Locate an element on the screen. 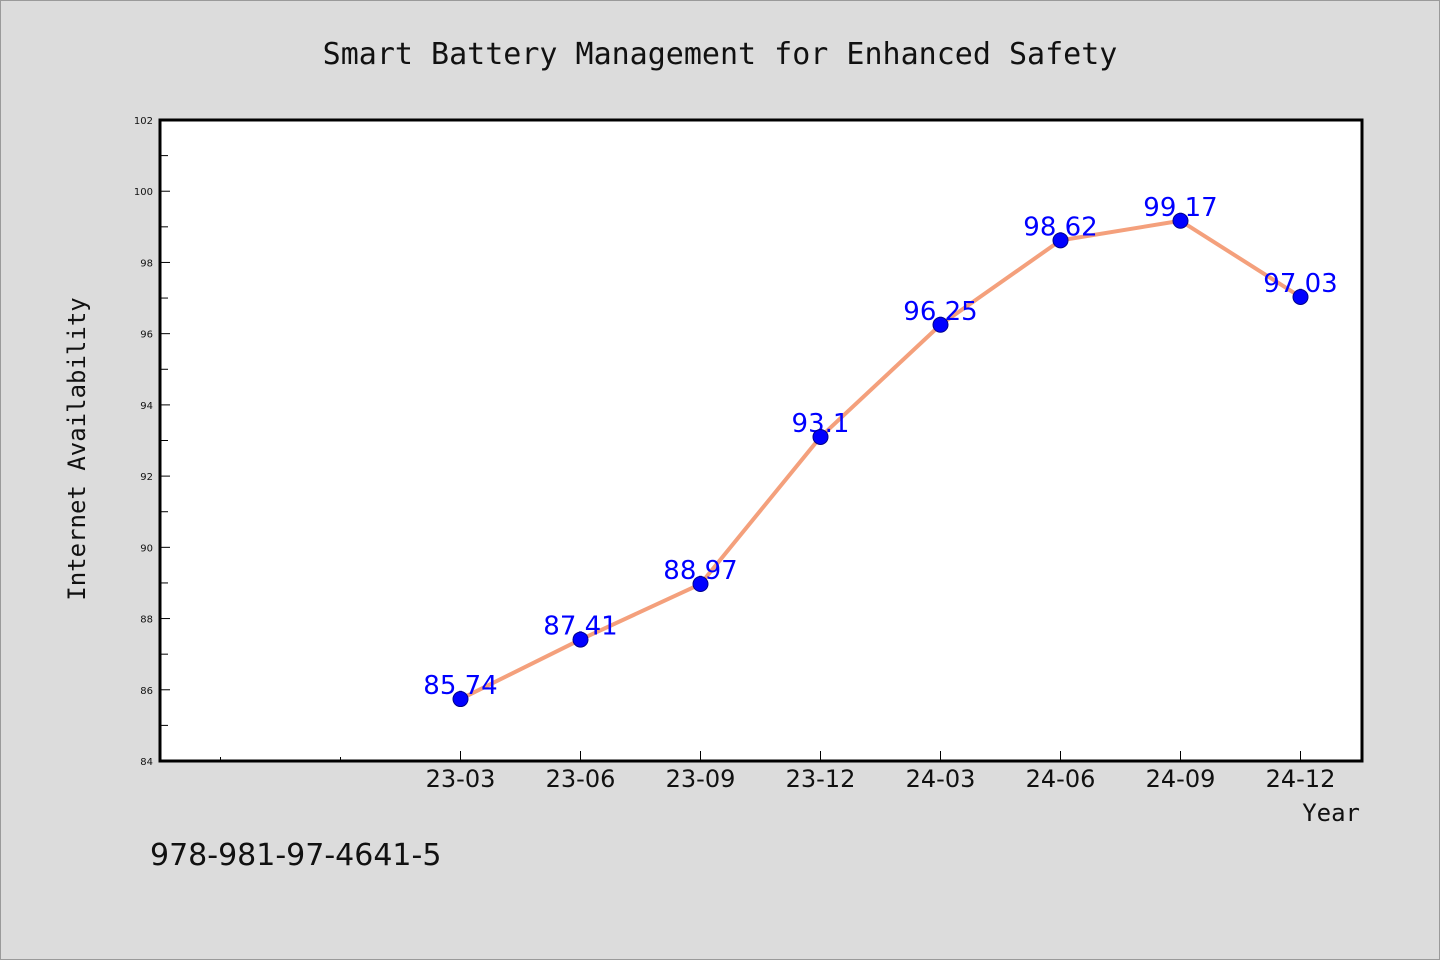 This screenshot has height=960, width=1440. x-tick-label: 23-06 is located at coordinates (581, 779).